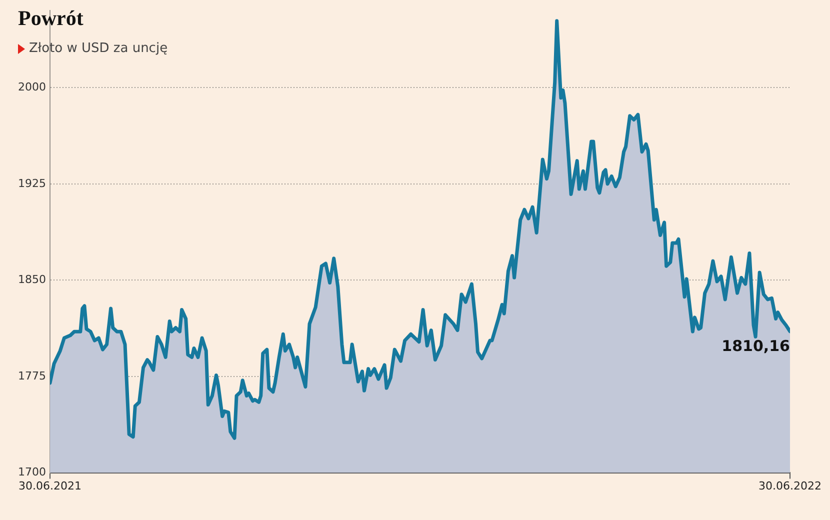  What do you see at coordinates (32, 87) in the screenshot?
I see `y-tick-label: 2000` at bounding box center [32, 87].